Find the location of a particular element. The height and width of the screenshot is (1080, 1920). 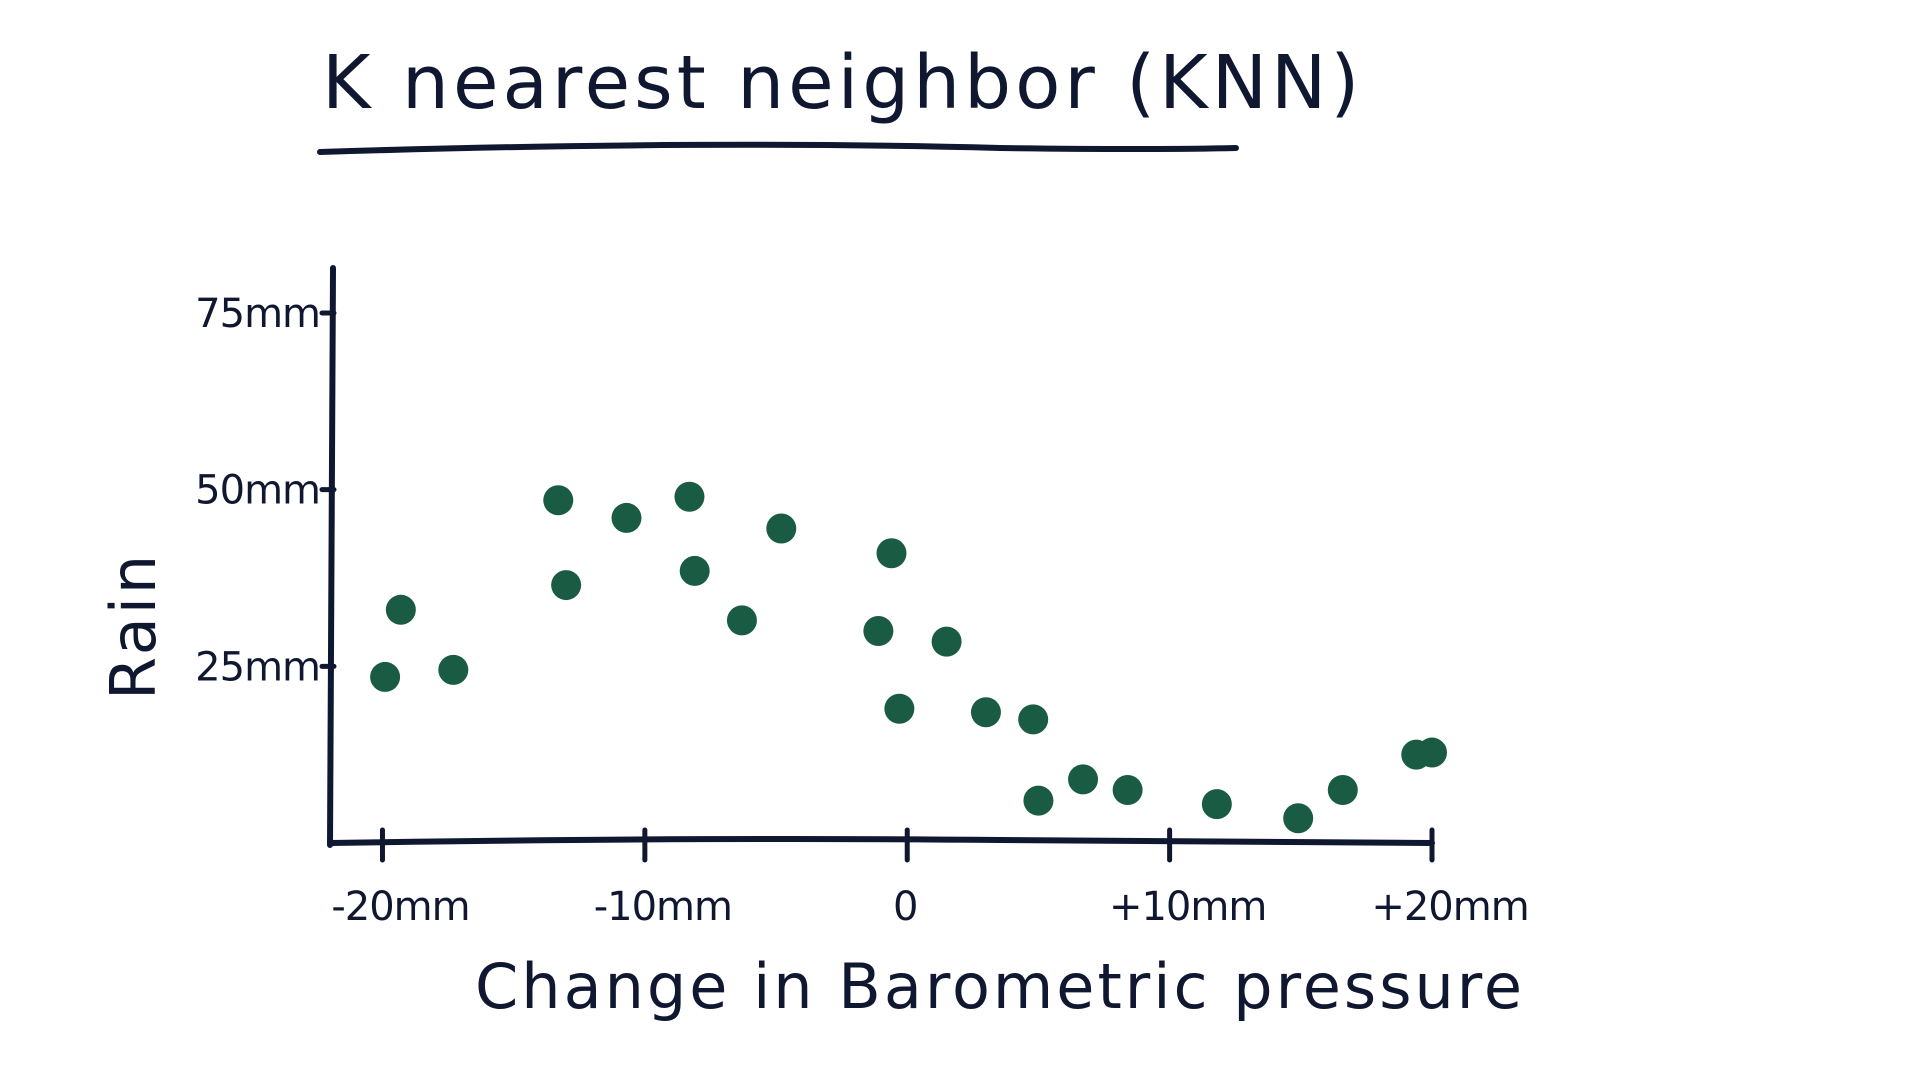

y-tick-label: 25mm is located at coordinates (257, 667).